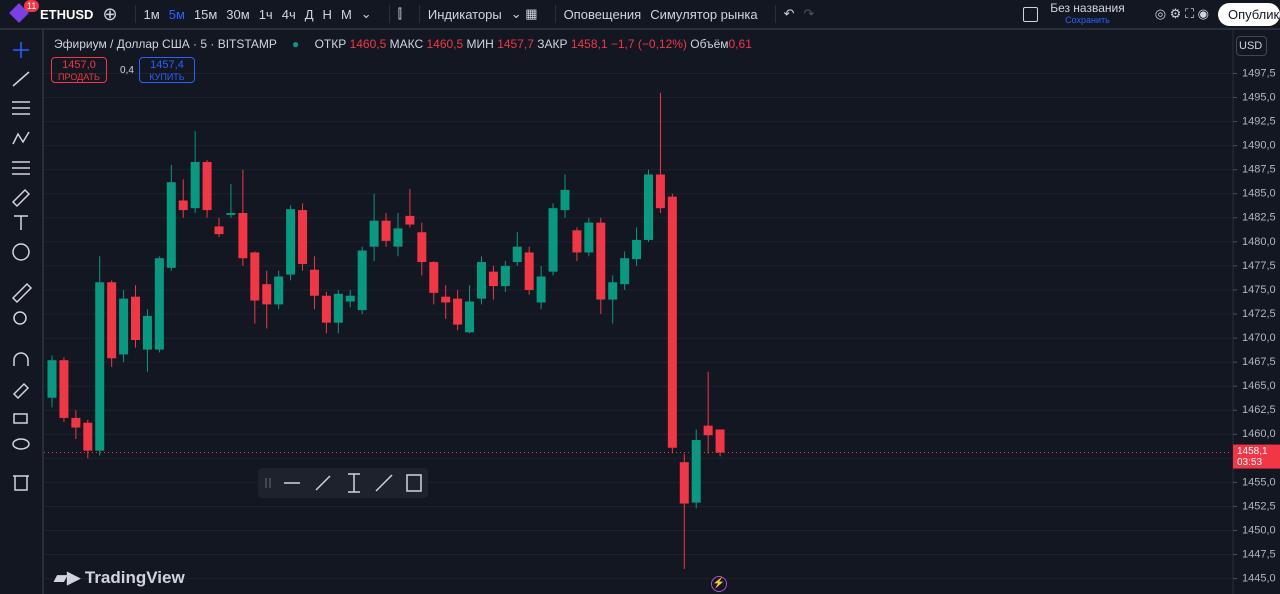  I want to click on forecast, so click(21, 168).